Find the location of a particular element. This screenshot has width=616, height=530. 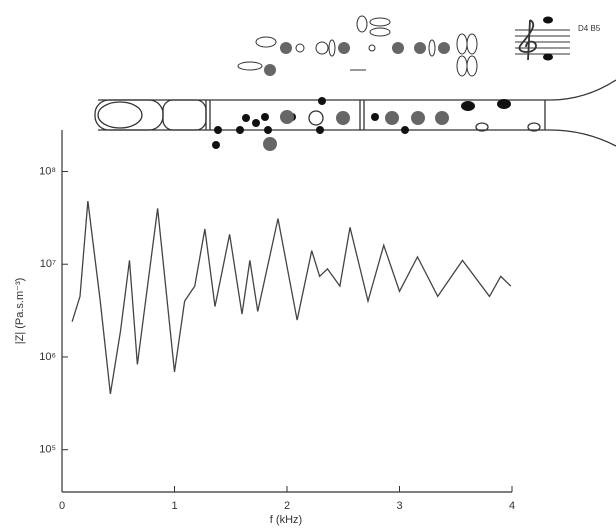

x-axis-label: f (kHz) is located at coordinates (286, 520).